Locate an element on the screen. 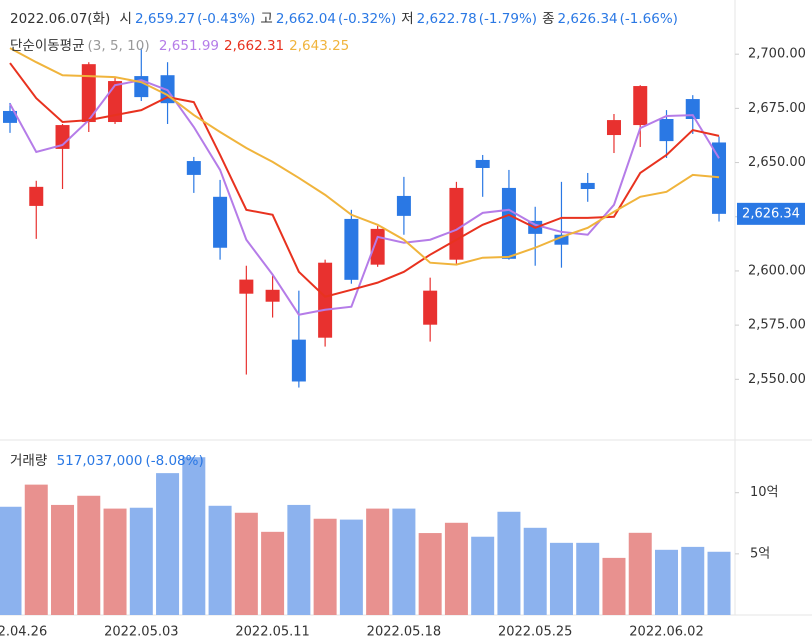  y-tick-label: 2,700.00 is located at coordinates (777, 54).